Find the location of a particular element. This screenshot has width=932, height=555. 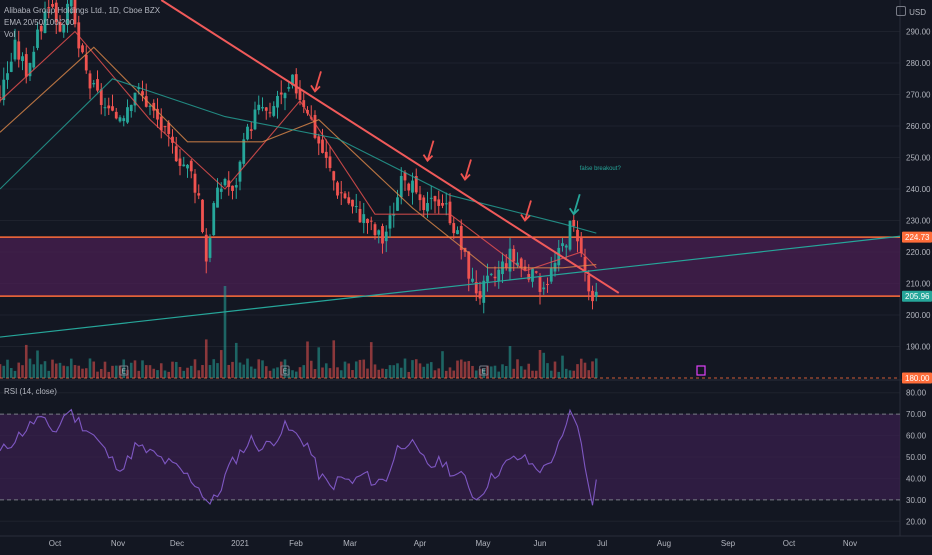

rsi-title: RSI (14, close) is located at coordinates (30, 391).